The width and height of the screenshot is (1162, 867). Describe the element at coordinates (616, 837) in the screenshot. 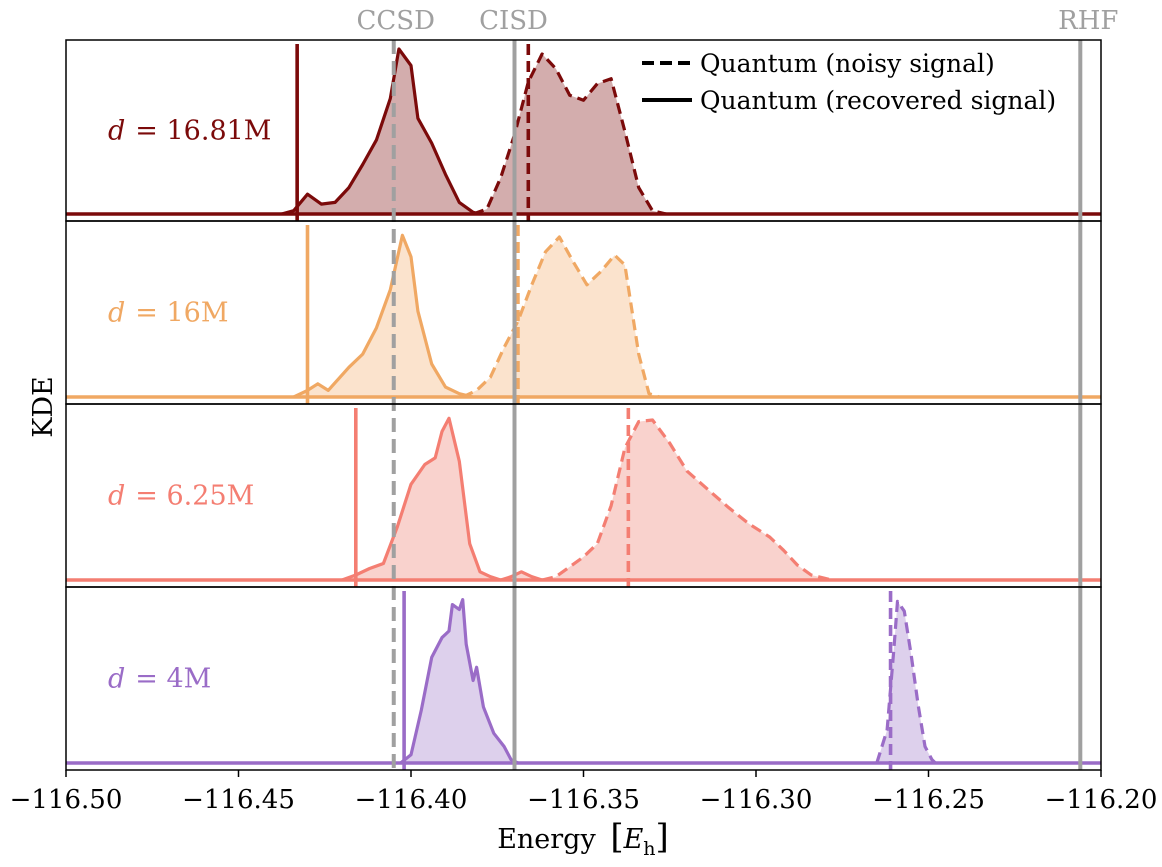

I see `x-axis-label-bracket-open: [` at that location.